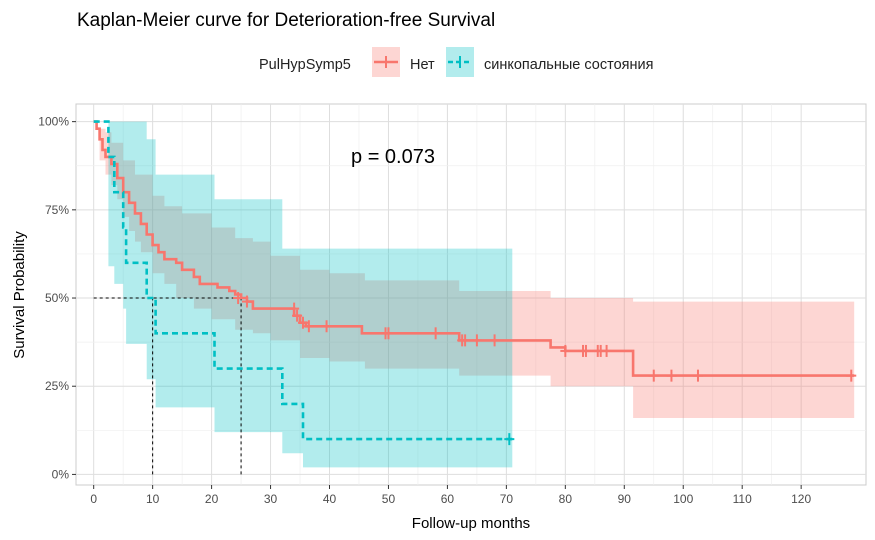 The width and height of the screenshot is (875, 540). Describe the element at coordinates (271, 499) in the screenshot. I see `x-tick-label: 30` at that location.